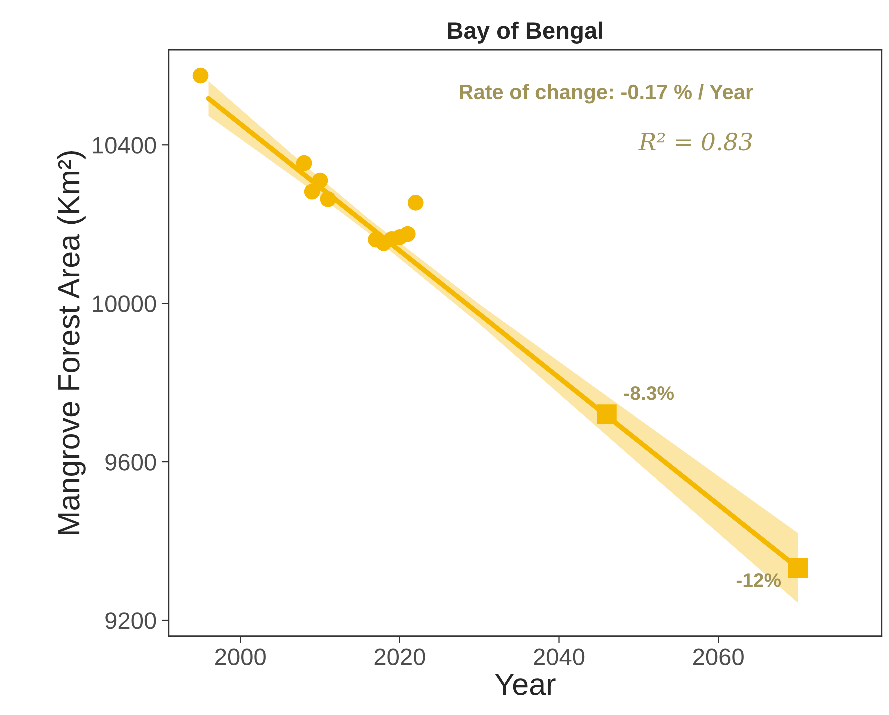 The width and height of the screenshot is (889, 715). I want to click on y-tick-label: 10400, so click(124, 145).